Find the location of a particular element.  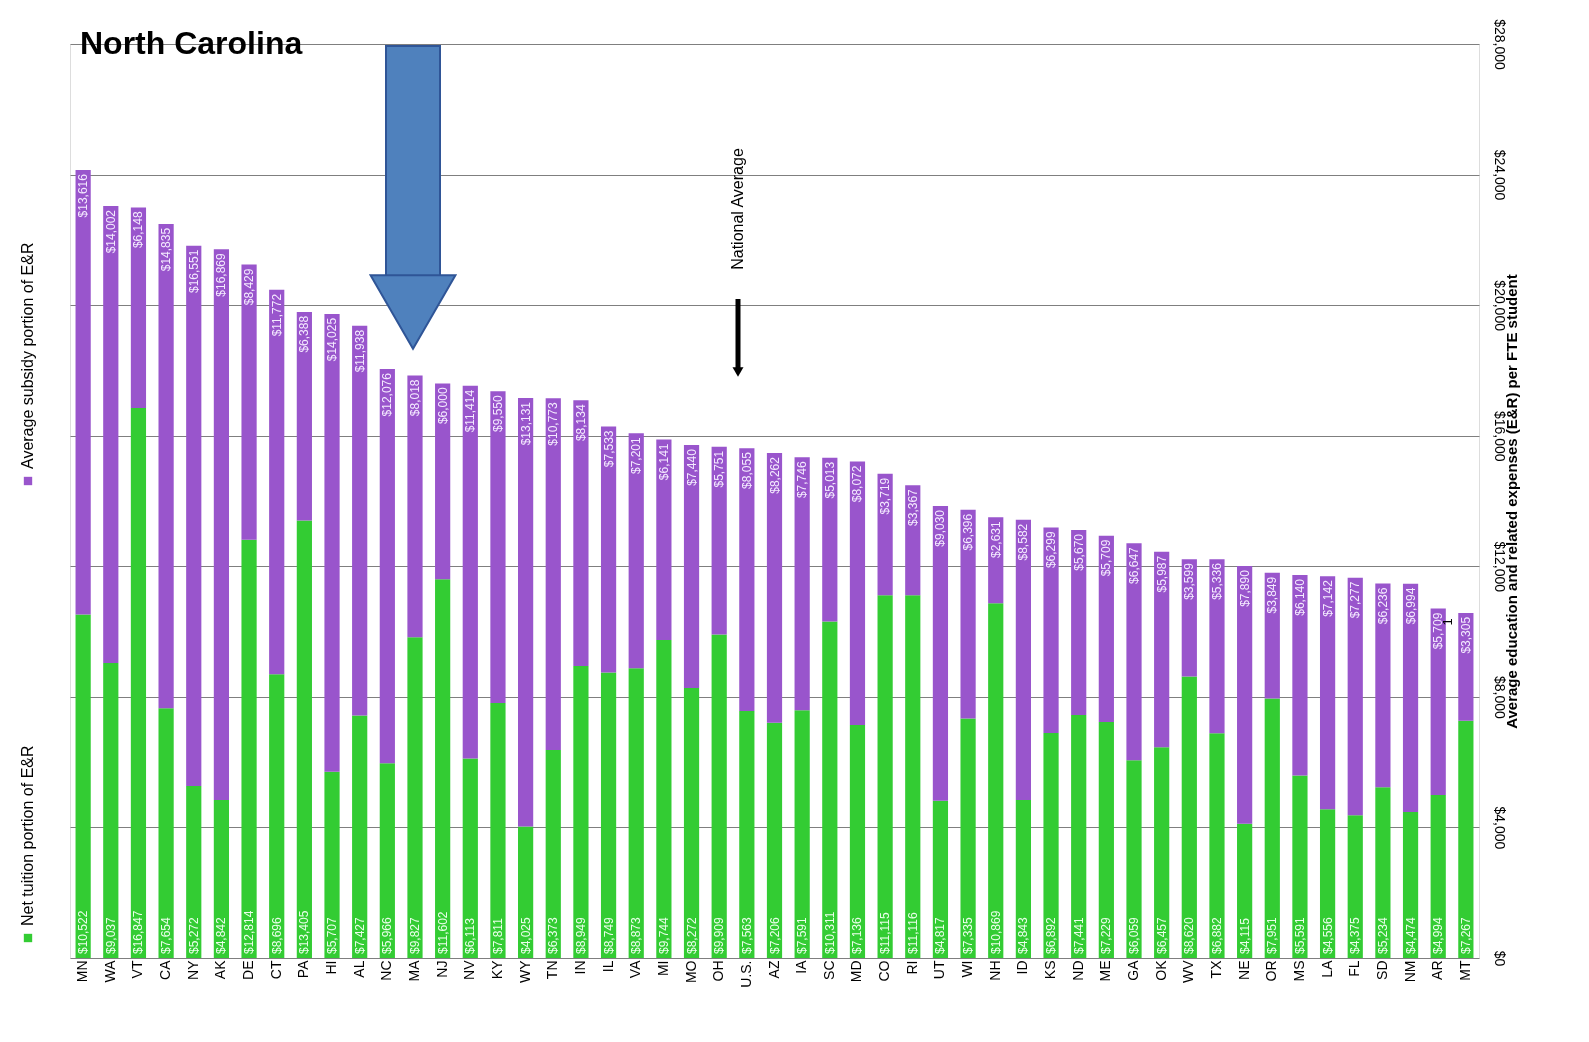

data-label: $8,582 is located at coordinates (1023, 542).